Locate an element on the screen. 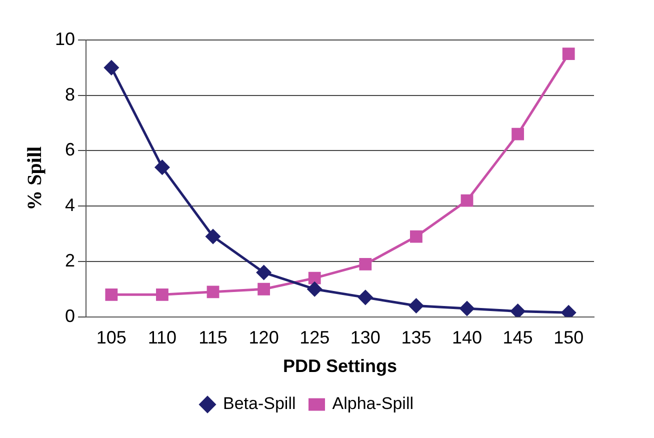 The width and height of the screenshot is (654, 438). x-tick-label: 150 is located at coordinates (569, 338).